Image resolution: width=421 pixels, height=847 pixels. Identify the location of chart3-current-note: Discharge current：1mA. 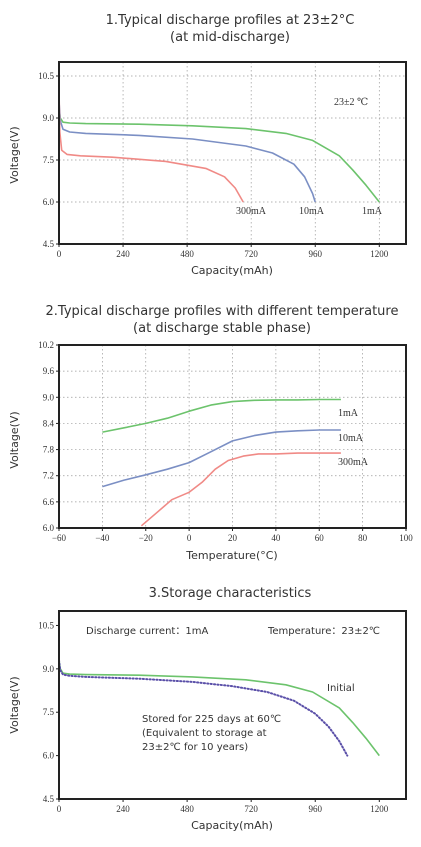
(147, 631).